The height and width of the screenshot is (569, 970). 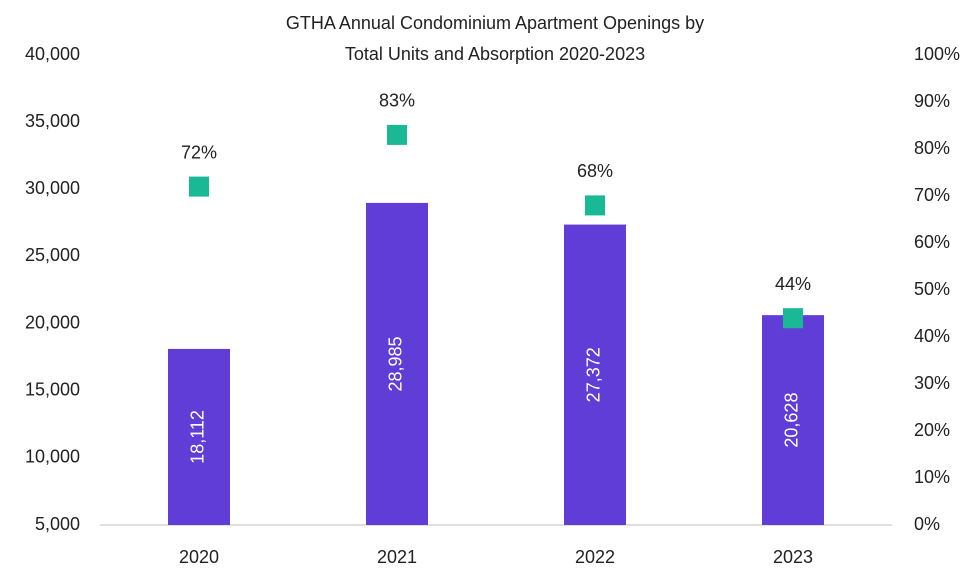 What do you see at coordinates (937, 54) in the screenshot?
I see `y2-tick-label: 100%` at bounding box center [937, 54].